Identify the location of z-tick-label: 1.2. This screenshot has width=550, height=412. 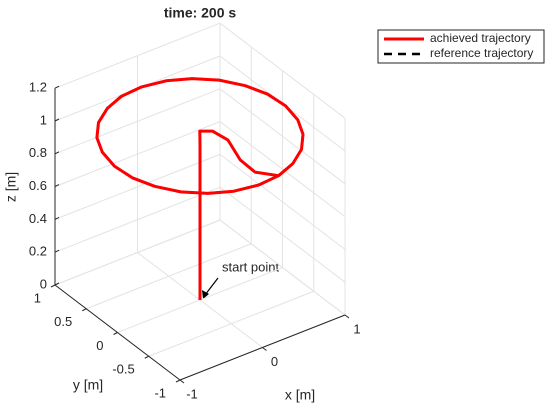
(38, 87).